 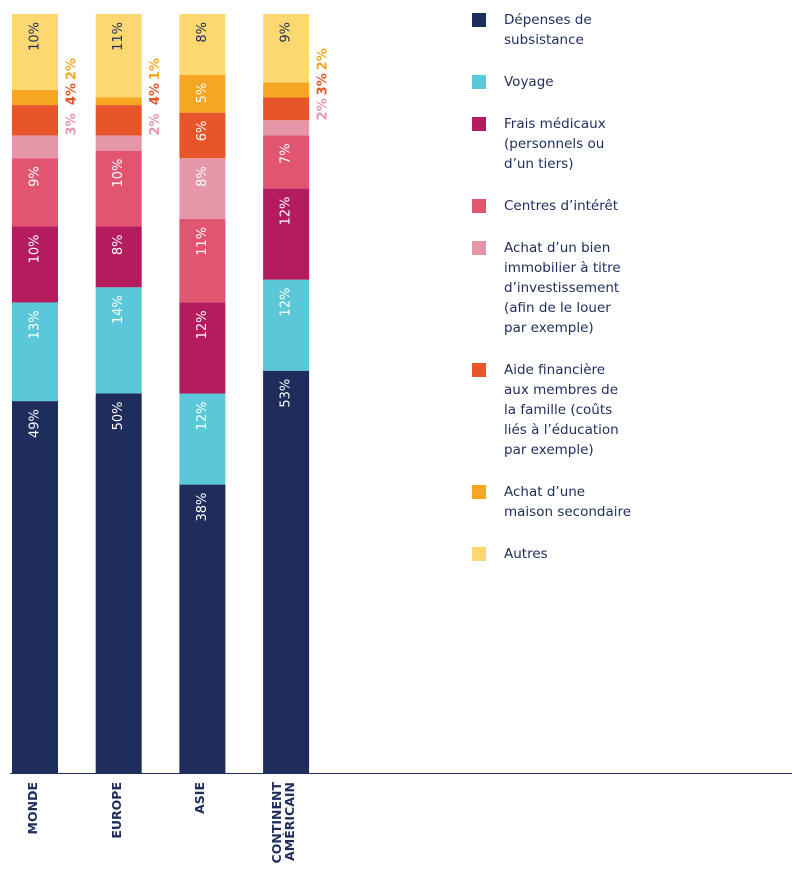 What do you see at coordinates (32, 808) in the screenshot?
I see `x-tick-label: MONDE` at bounding box center [32, 808].